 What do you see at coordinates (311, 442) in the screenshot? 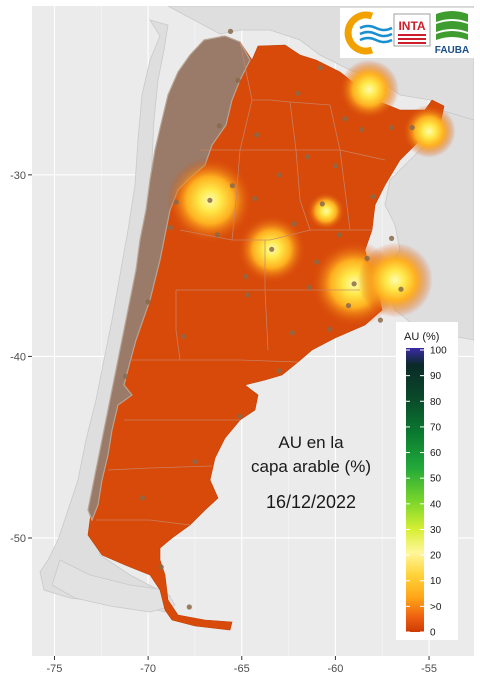
I see `map-title-line1: AU en la` at bounding box center [311, 442].